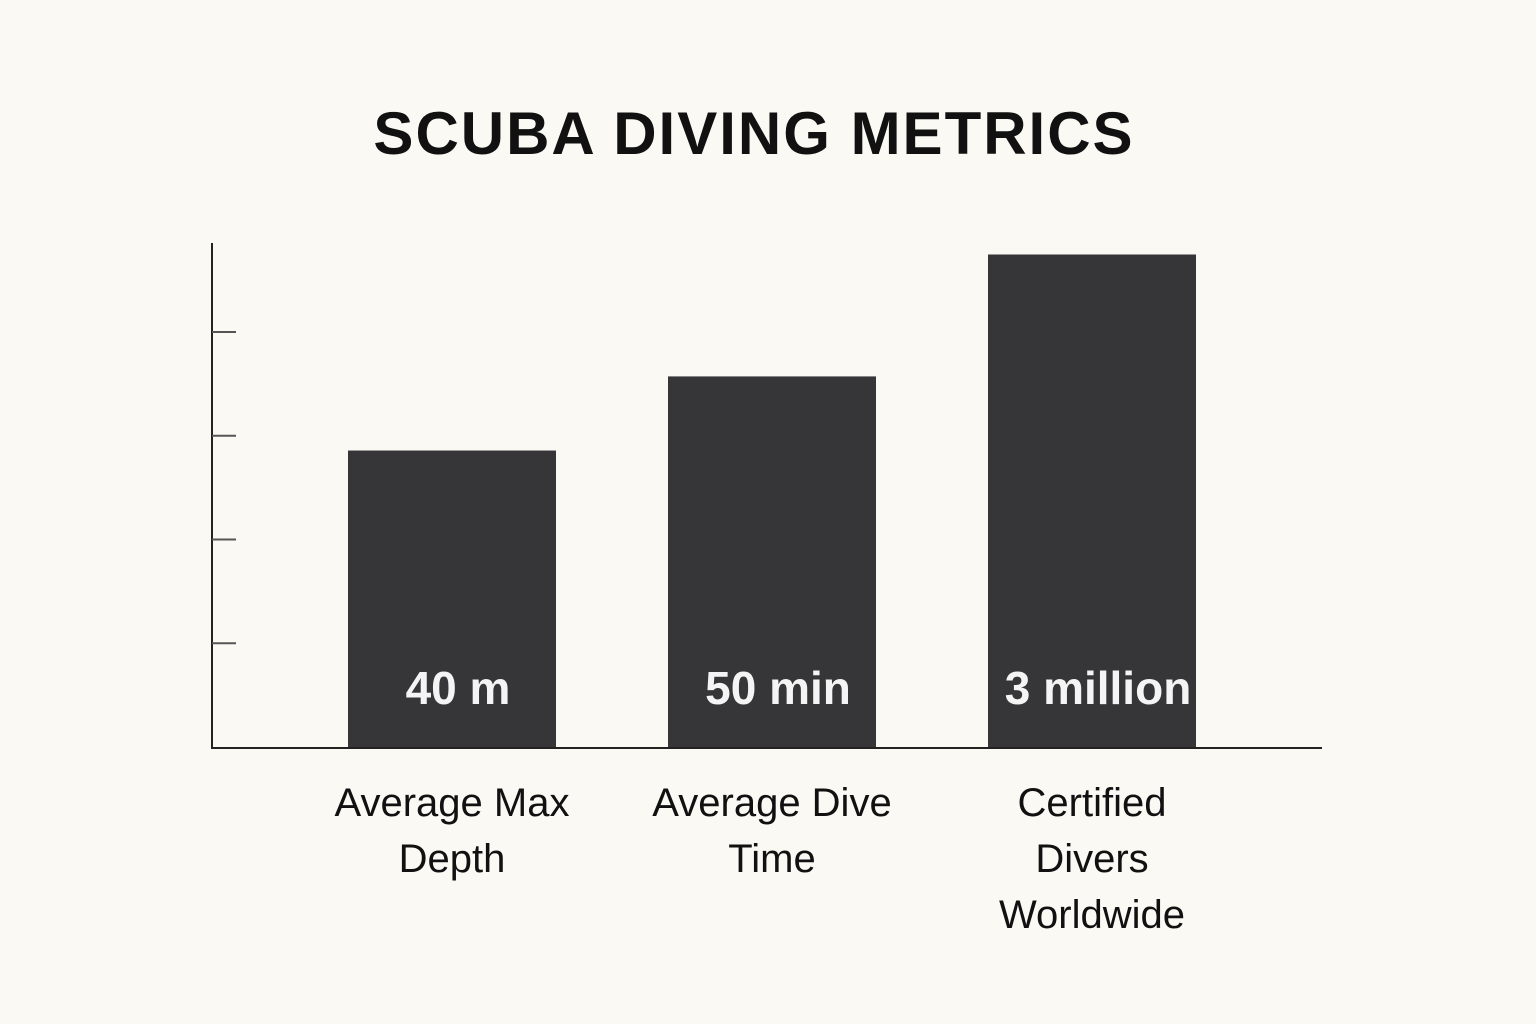  Describe the element at coordinates (1092, 859) in the screenshot. I see `x-tick-label: Certified Divers Worldwide` at that location.